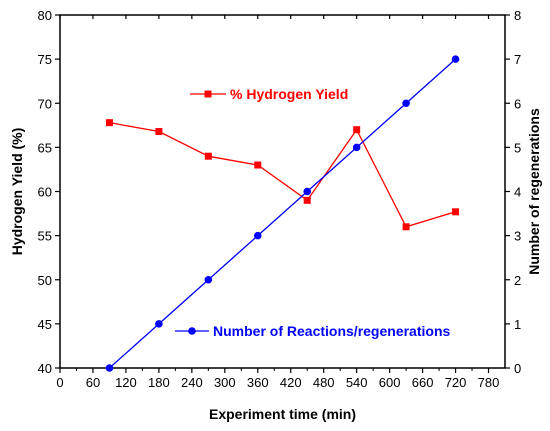 This screenshot has height=431, width=550. I want to click on x-tick-label: 300, so click(225, 382).